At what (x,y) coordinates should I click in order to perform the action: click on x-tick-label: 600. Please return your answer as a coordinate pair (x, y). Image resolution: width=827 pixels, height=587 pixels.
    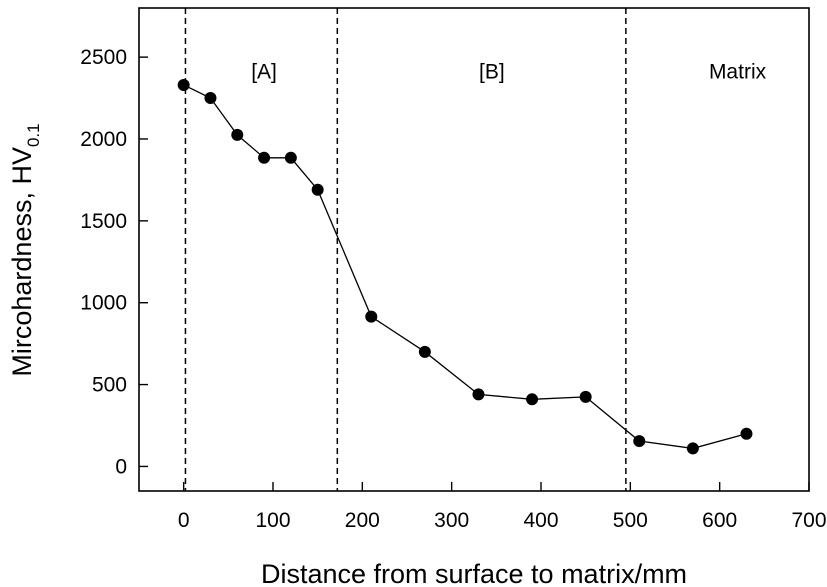
    Looking at the image, I should click on (719, 520).